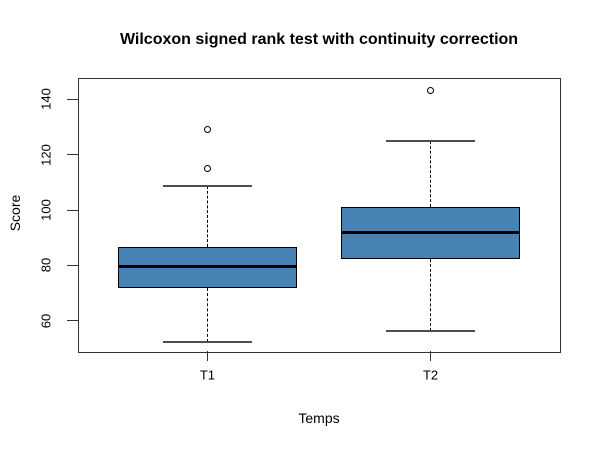 This screenshot has width=600, height=450. What do you see at coordinates (319, 418) in the screenshot?
I see `x-axis-label: Temps` at bounding box center [319, 418].